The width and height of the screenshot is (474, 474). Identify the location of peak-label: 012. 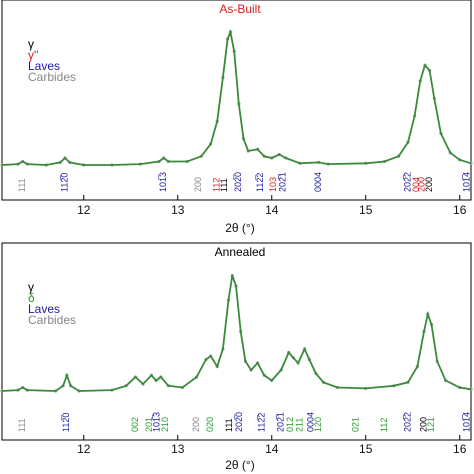
(290, 424).